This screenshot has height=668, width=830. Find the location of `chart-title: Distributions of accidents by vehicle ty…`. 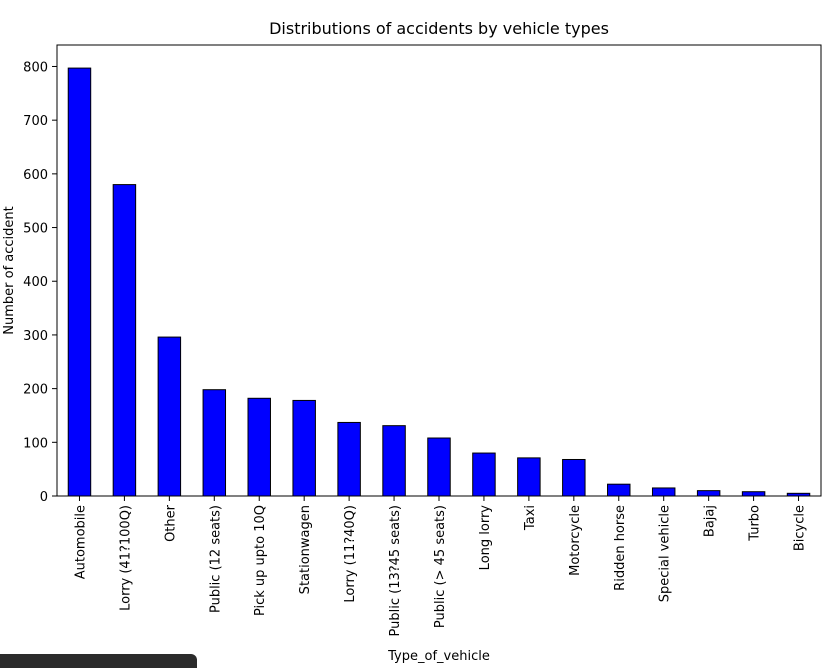

chart-title: Distributions of accidents by vehicle ty… is located at coordinates (439, 28).